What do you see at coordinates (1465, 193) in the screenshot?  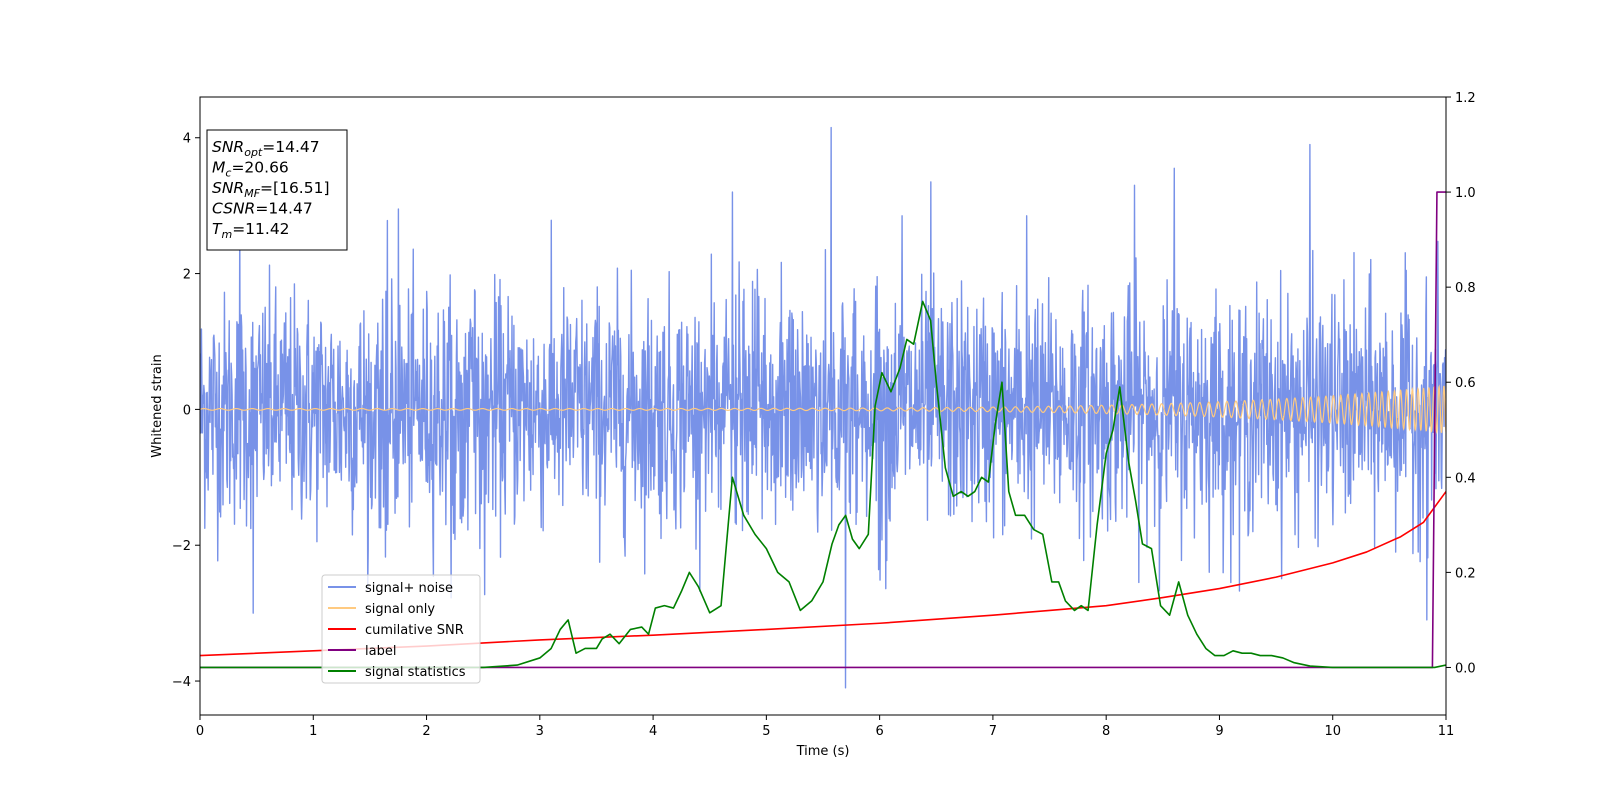 I see `y2-tick-label: 1.0` at bounding box center [1465, 193].